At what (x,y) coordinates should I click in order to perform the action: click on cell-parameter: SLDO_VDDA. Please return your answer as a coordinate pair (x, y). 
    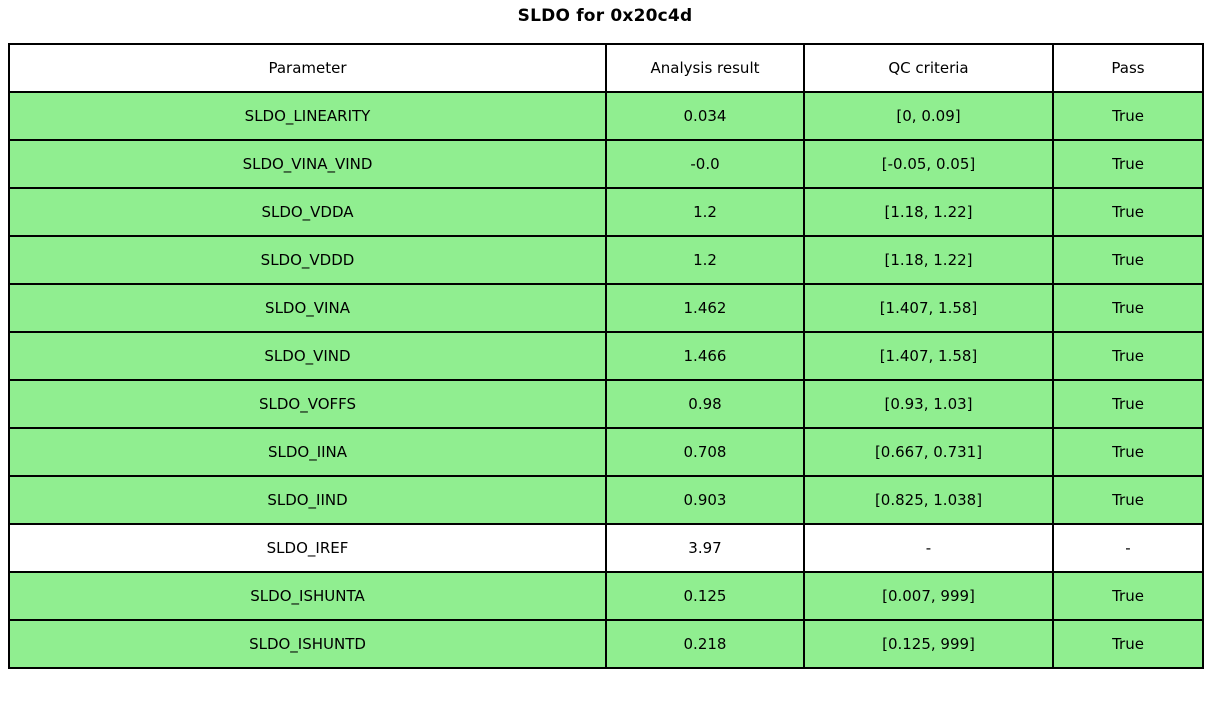
    Looking at the image, I should click on (307, 212).